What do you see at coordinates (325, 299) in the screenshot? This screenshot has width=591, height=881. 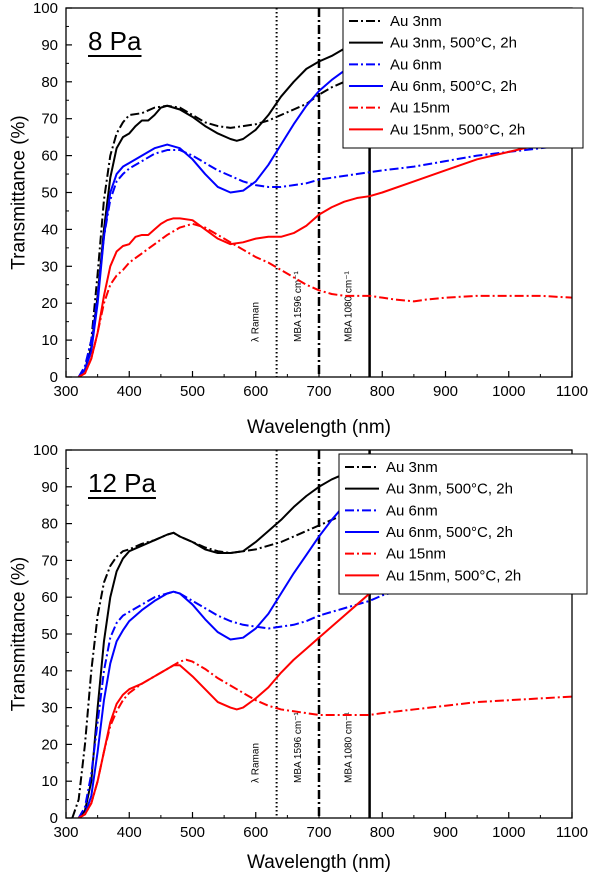 I see `series-line` at bounding box center [325, 299].